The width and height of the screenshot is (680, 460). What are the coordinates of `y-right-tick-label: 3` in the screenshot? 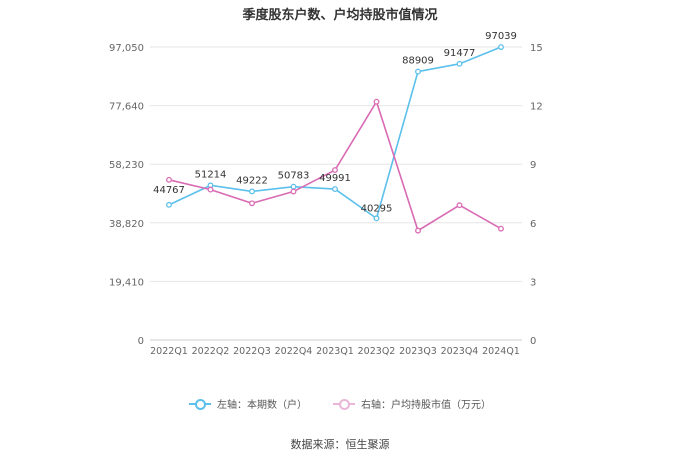 It's located at (533, 282).